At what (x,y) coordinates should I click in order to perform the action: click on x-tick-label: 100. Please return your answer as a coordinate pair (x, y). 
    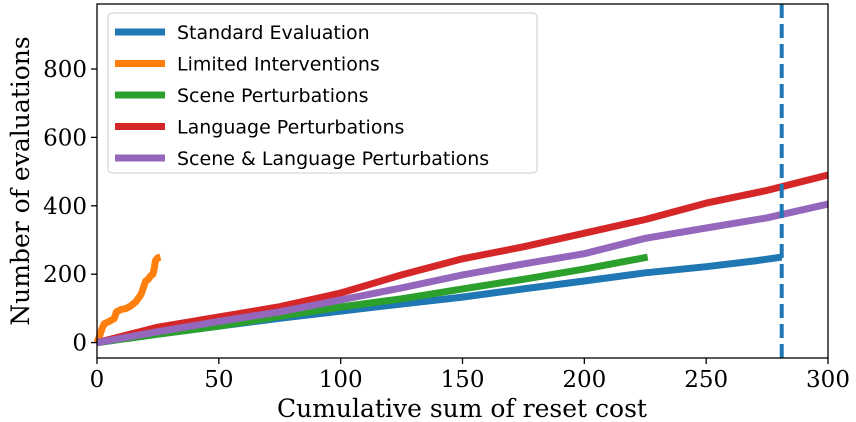
    Looking at the image, I should click on (341, 380).